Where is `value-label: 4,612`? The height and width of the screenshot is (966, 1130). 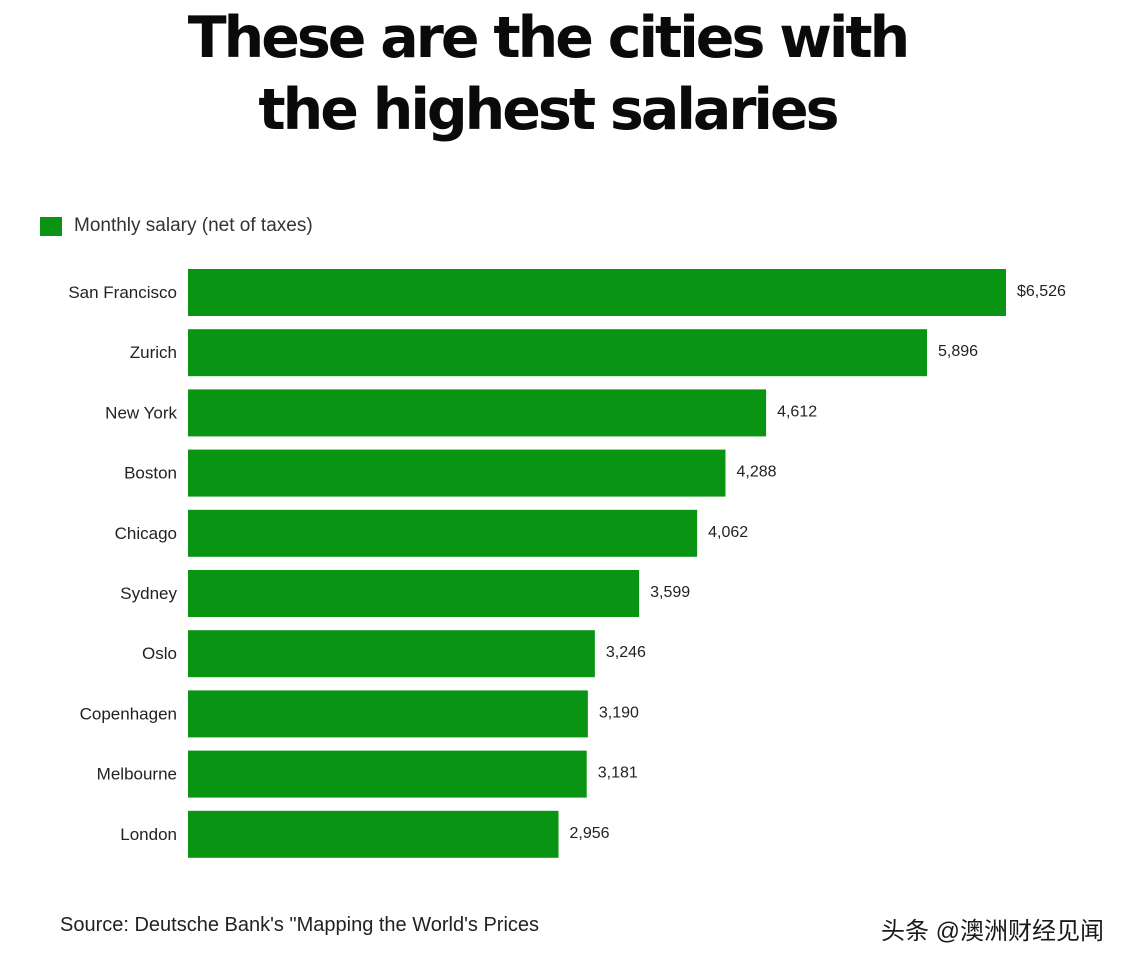
value-label: 4,612 is located at coordinates (797, 411).